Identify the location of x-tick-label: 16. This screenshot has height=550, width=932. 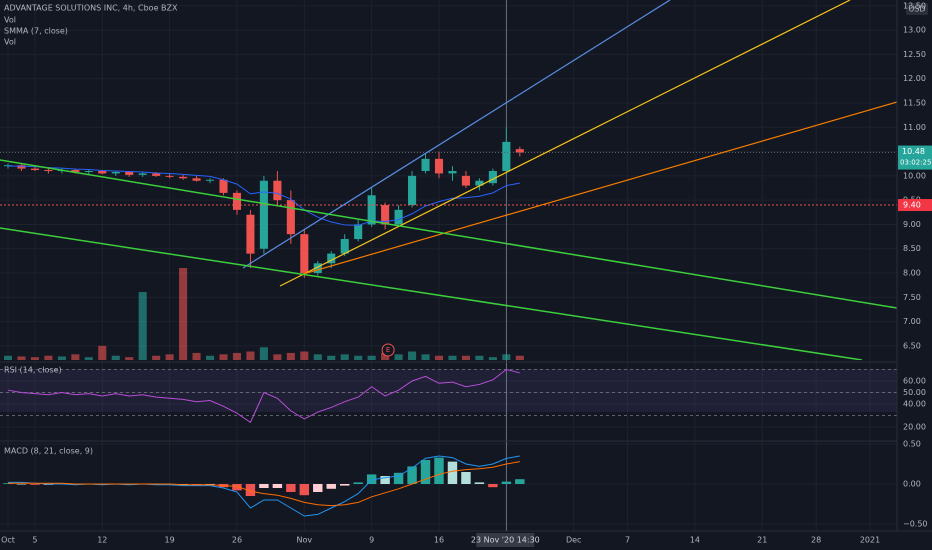
(439, 540).